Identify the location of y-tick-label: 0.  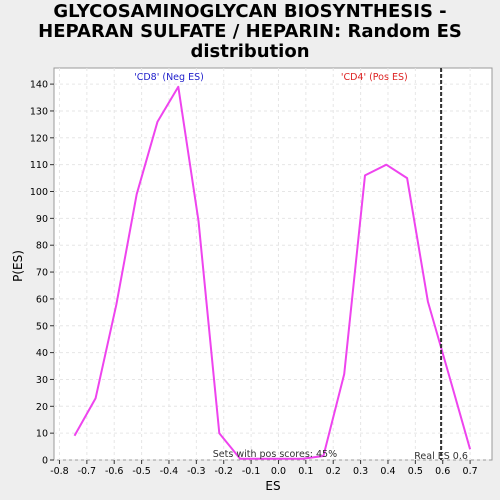
(45, 461).